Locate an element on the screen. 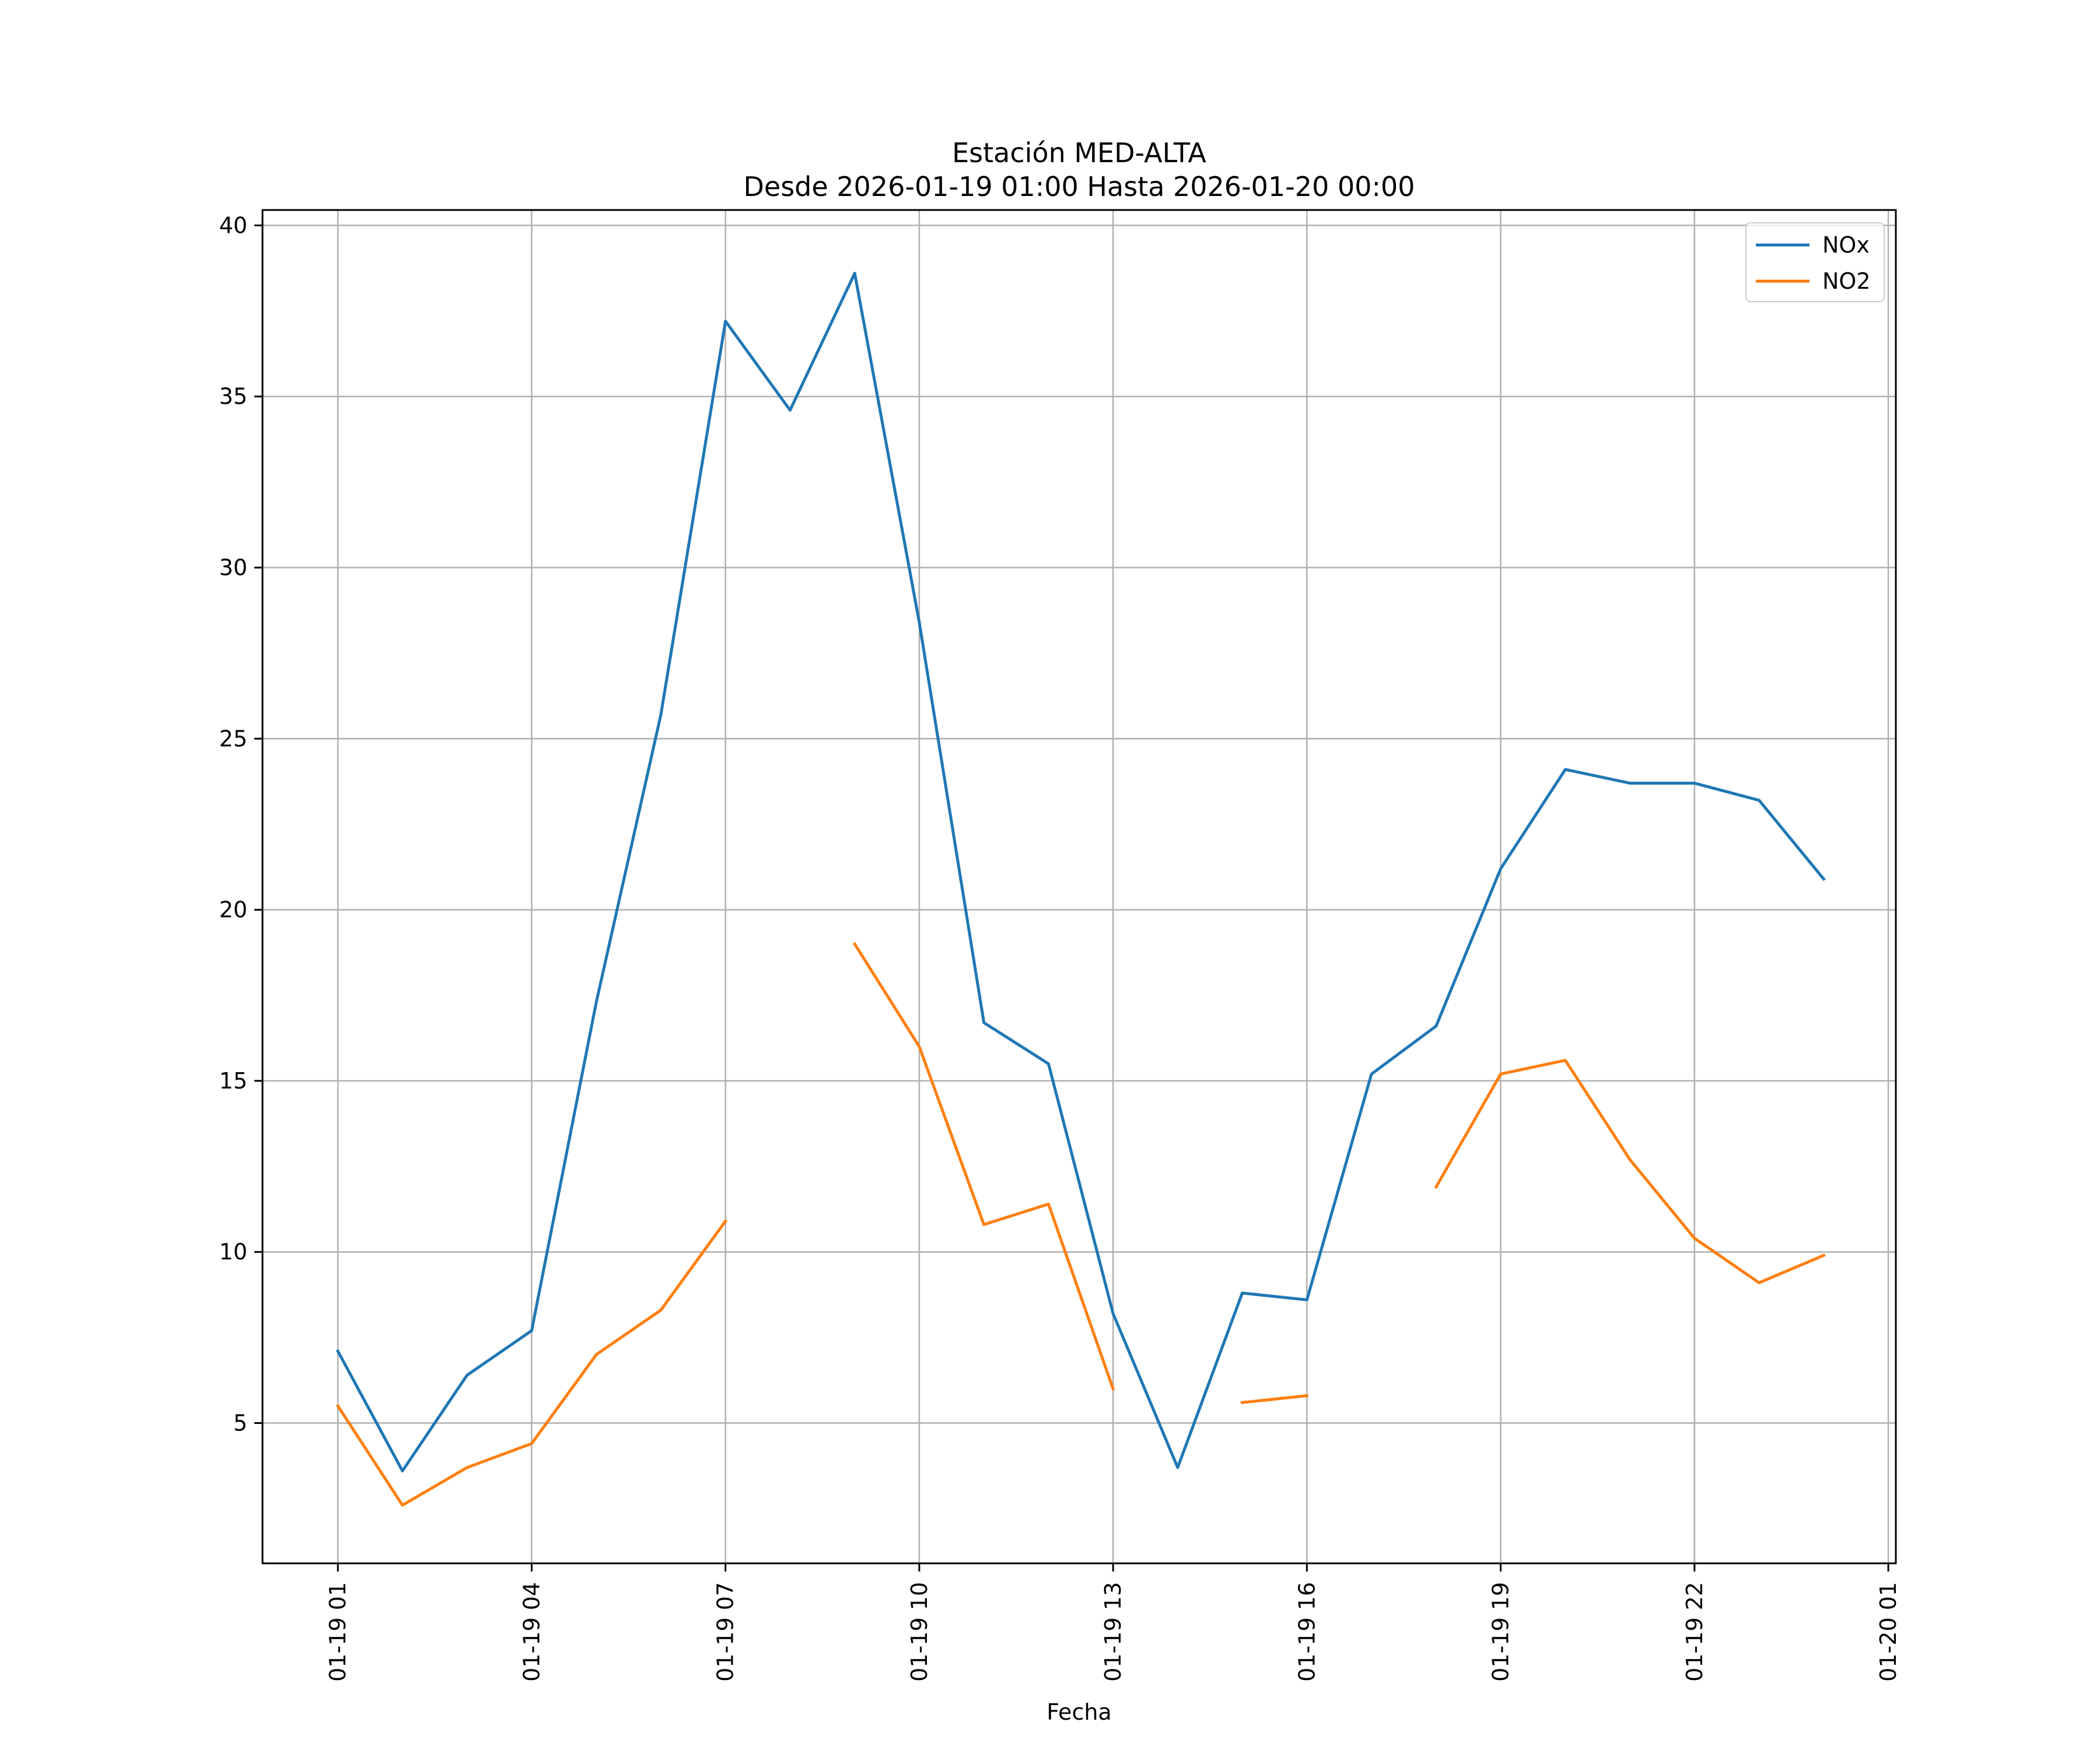 The width and height of the screenshot is (2100, 1750). x-tick-label: 01-19 07 is located at coordinates (725, 1632).